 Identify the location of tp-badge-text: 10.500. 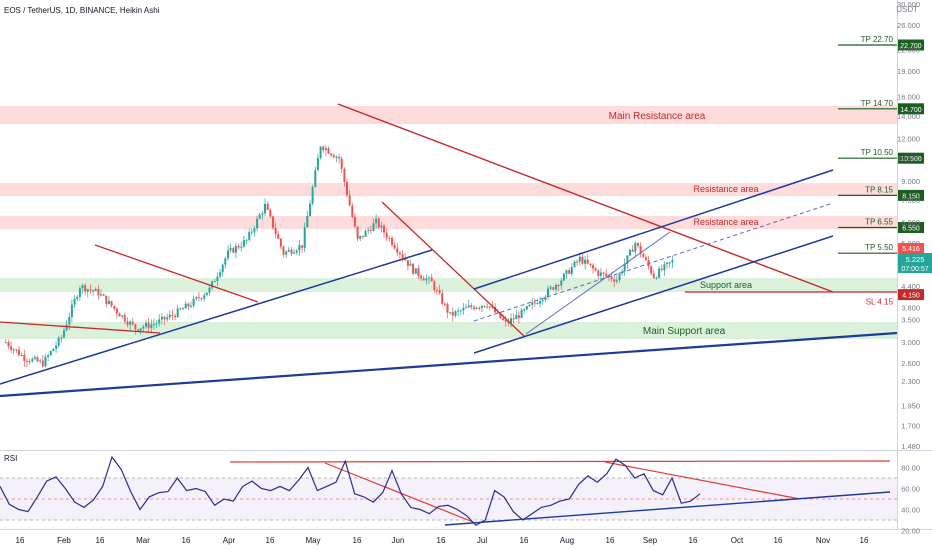
(911, 159).